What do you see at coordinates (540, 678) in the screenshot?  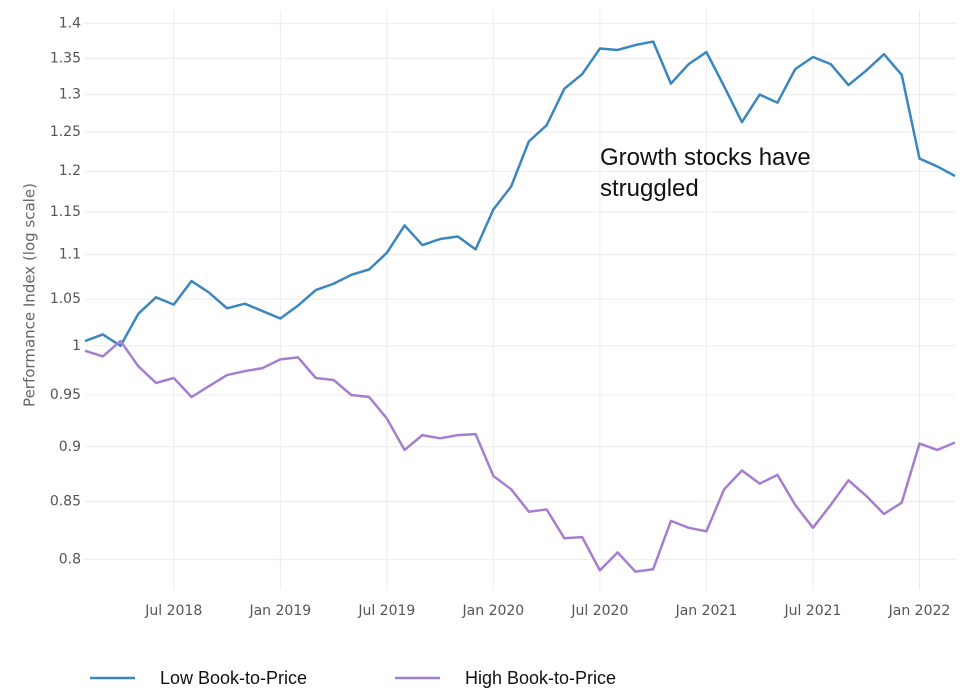 I see `legend-label: High Book-to-Price` at bounding box center [540, 678].